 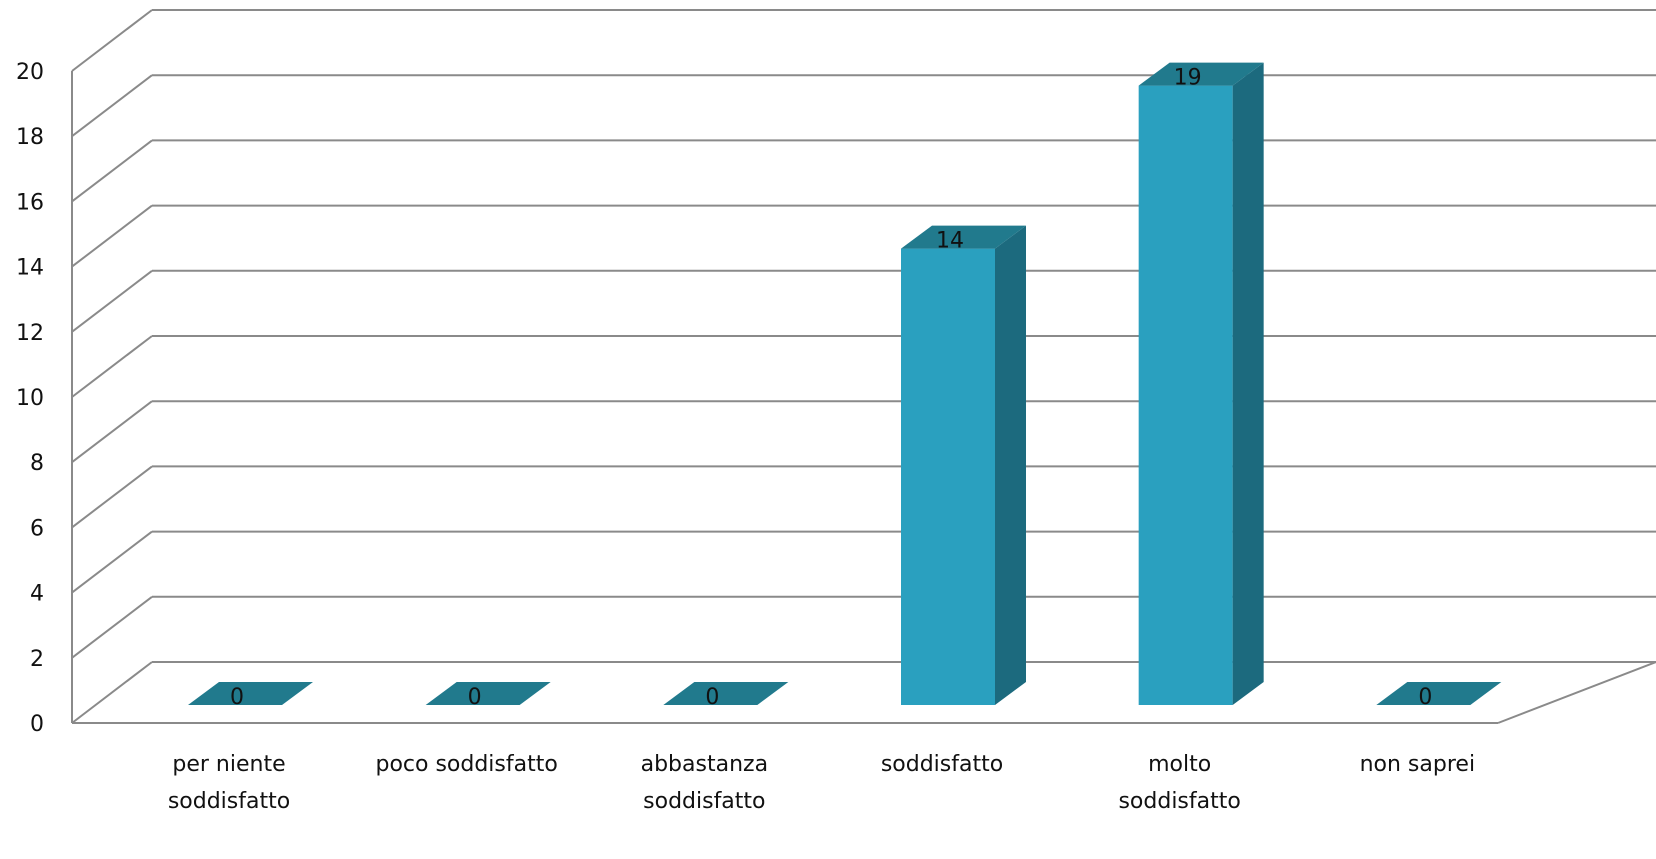 What do you see at coordinates (1188, 78) in the screenshot?
I see `data-label: 19` at bounding box center [1188, 78].